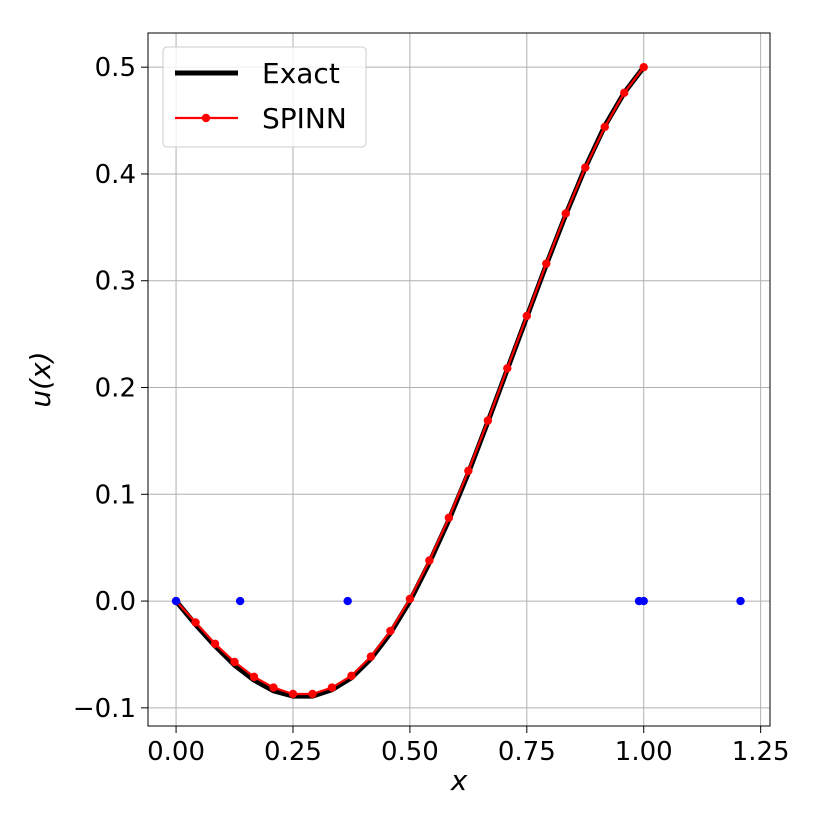  I want to click on y-axis: −0.1 0.0 0.1 0.2 0.3 0.4 0.5, so click(110, 388).